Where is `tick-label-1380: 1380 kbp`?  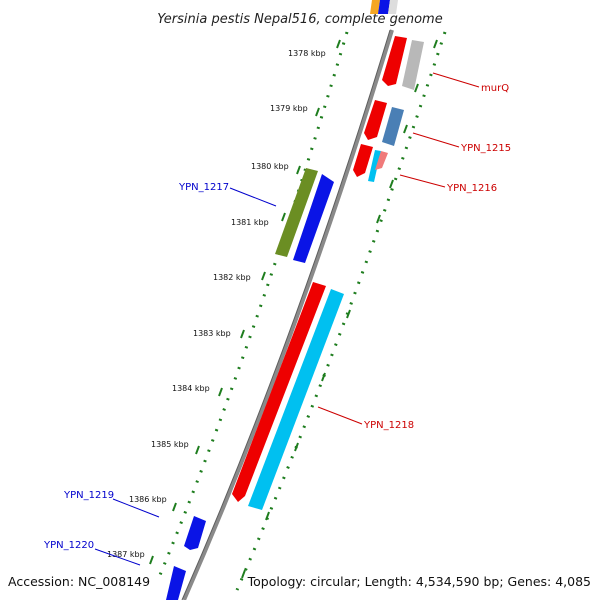
tick-label-1380: 1380 kbp is located at coordinates (270, 166).